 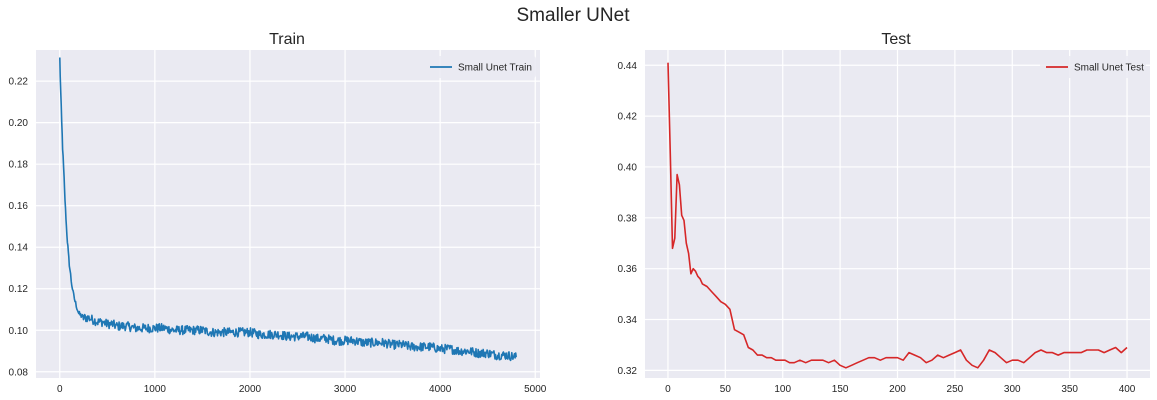 I want to click on test-ytick-label: 0.32, so click(x=628, y=371).